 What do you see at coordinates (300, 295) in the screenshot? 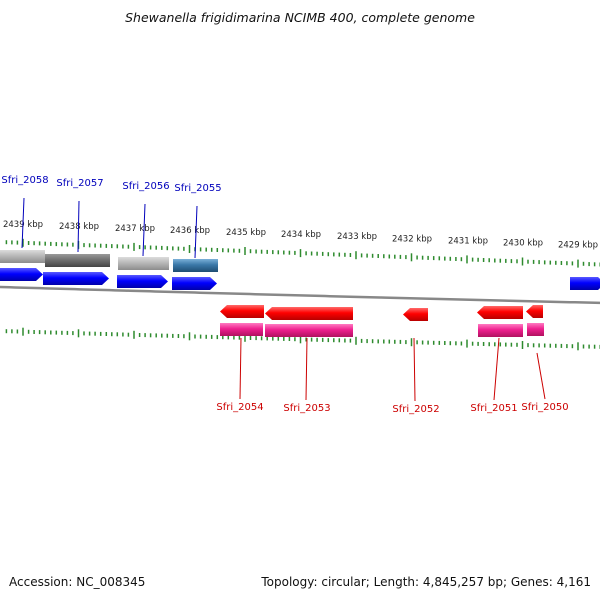
I see `genome-backbone` at bounding box center [300, 295].